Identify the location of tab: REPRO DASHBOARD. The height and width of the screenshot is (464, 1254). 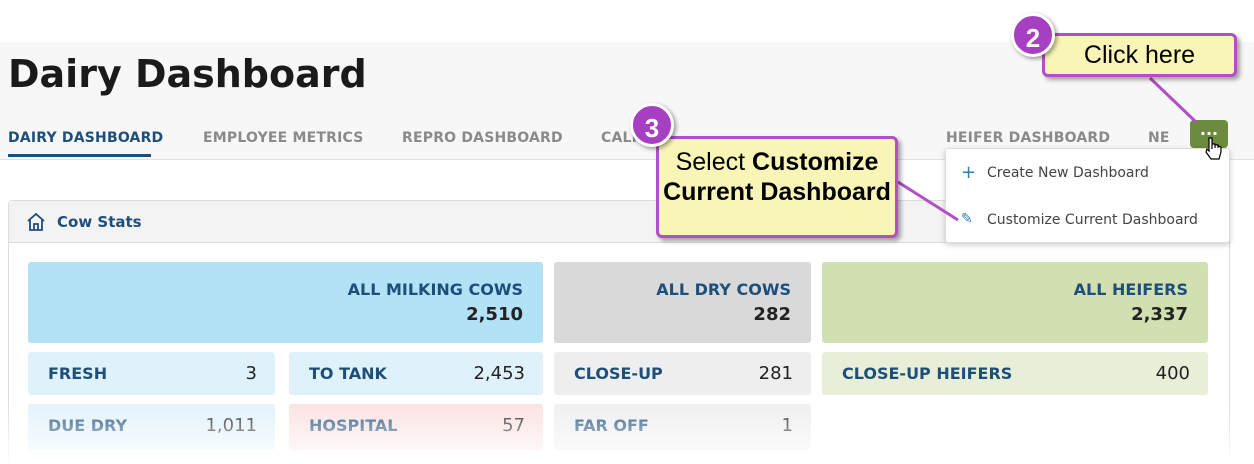
(482, 138).